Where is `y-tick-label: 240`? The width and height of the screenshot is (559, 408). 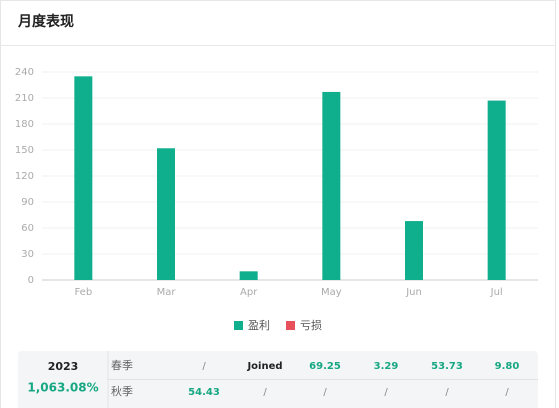 y-tick-label: 240 is located at coordinates (24, 72).